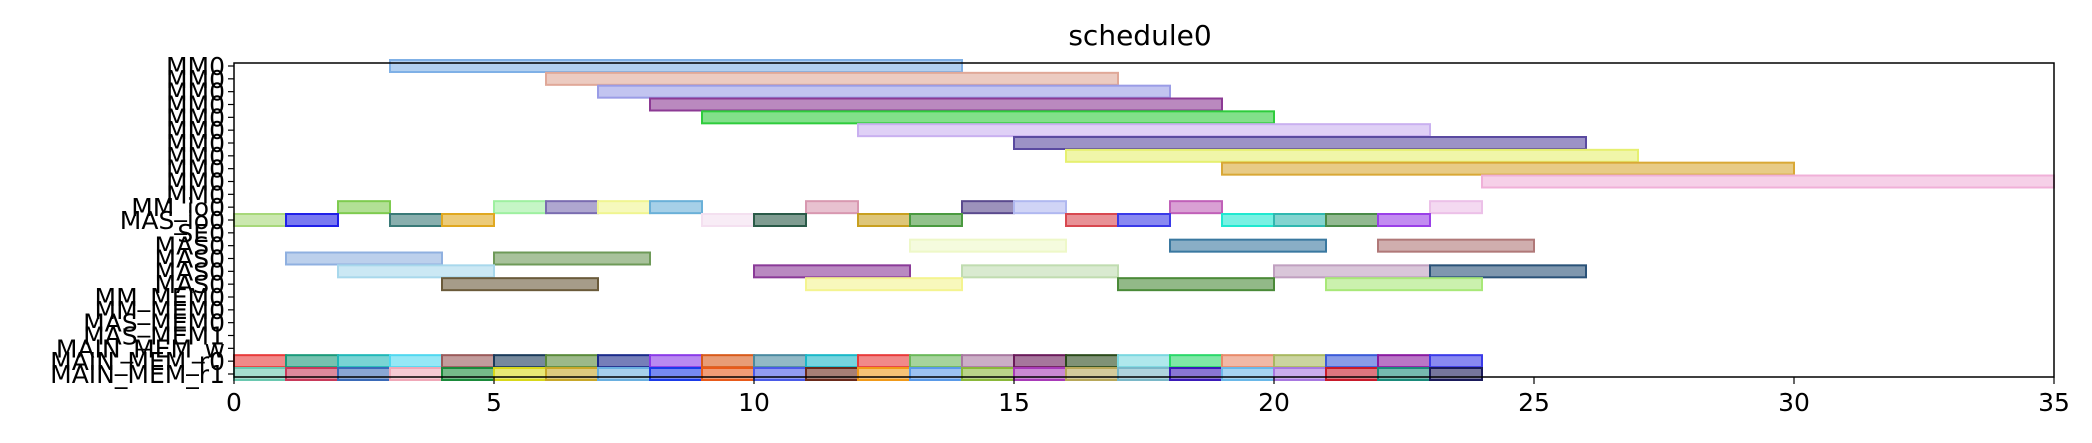  I want to click on x-tick-label: 30, so click(1794, 402).